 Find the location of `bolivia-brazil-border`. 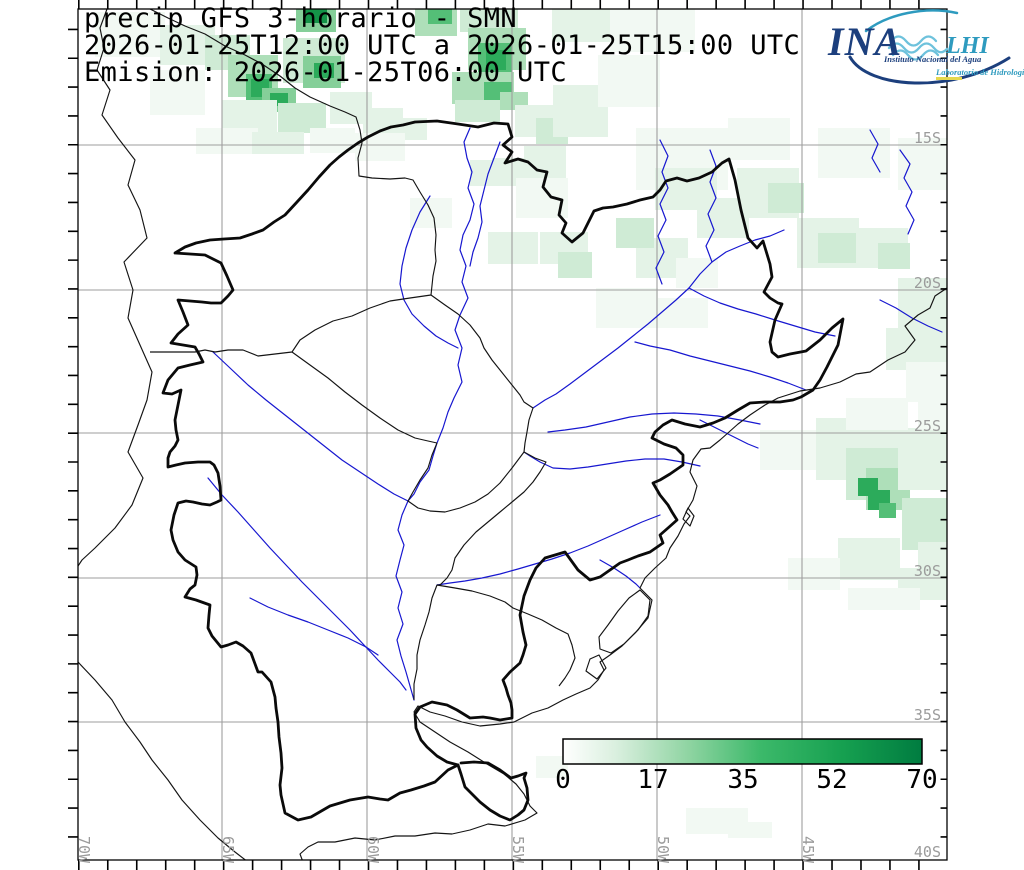

bolivia-brazil-border is located at coordinates (293, 152).